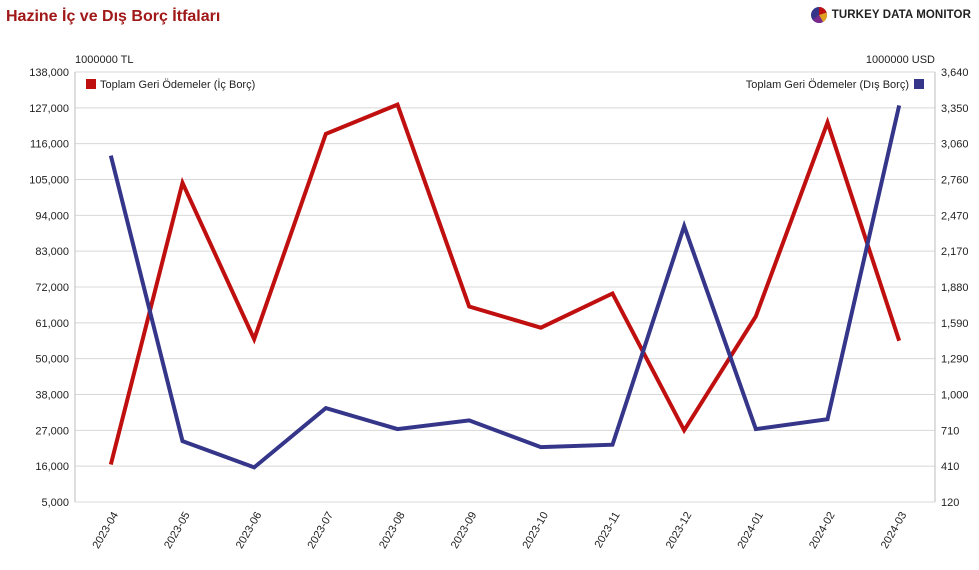 The width and height of the screenshot is (979, 570). I want to click on right-tick-label: 1,590, so click(955, 324).